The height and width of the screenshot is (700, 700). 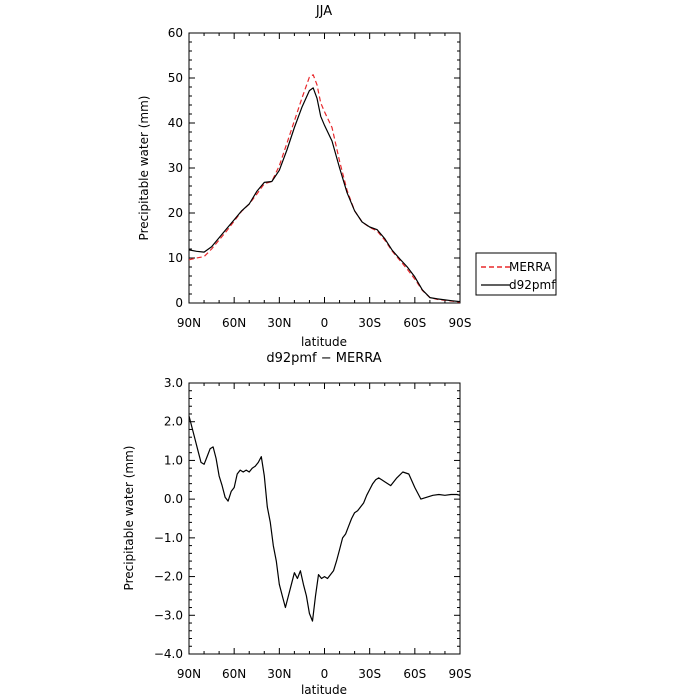 What do you see at coordinates (173, 460) in the screenshot?
I see `y-tick-label: 1.0` at bounding box center [173, 460].